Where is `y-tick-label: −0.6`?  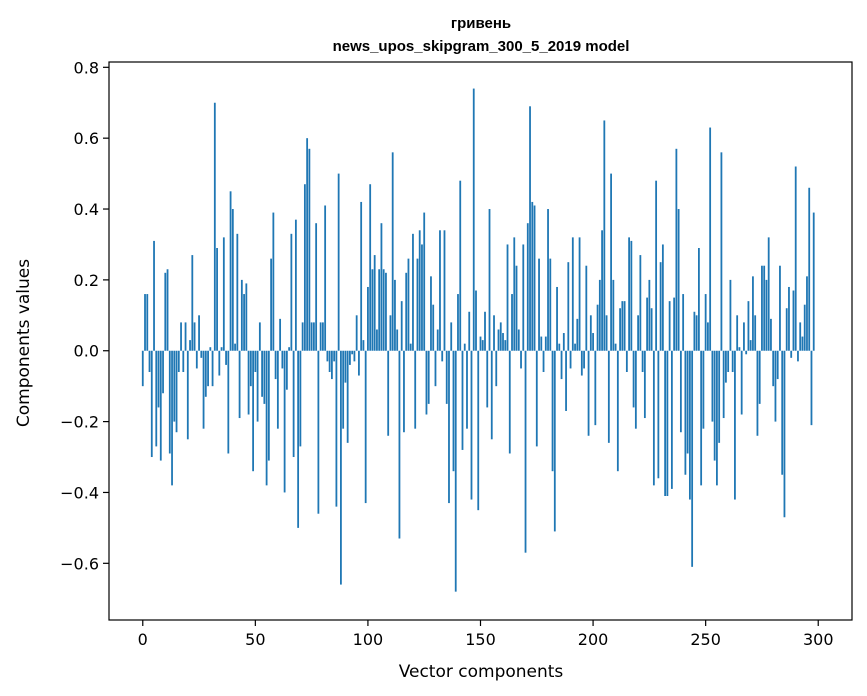 y-tick-label: −0.6 is located at coordinates (79, 563).